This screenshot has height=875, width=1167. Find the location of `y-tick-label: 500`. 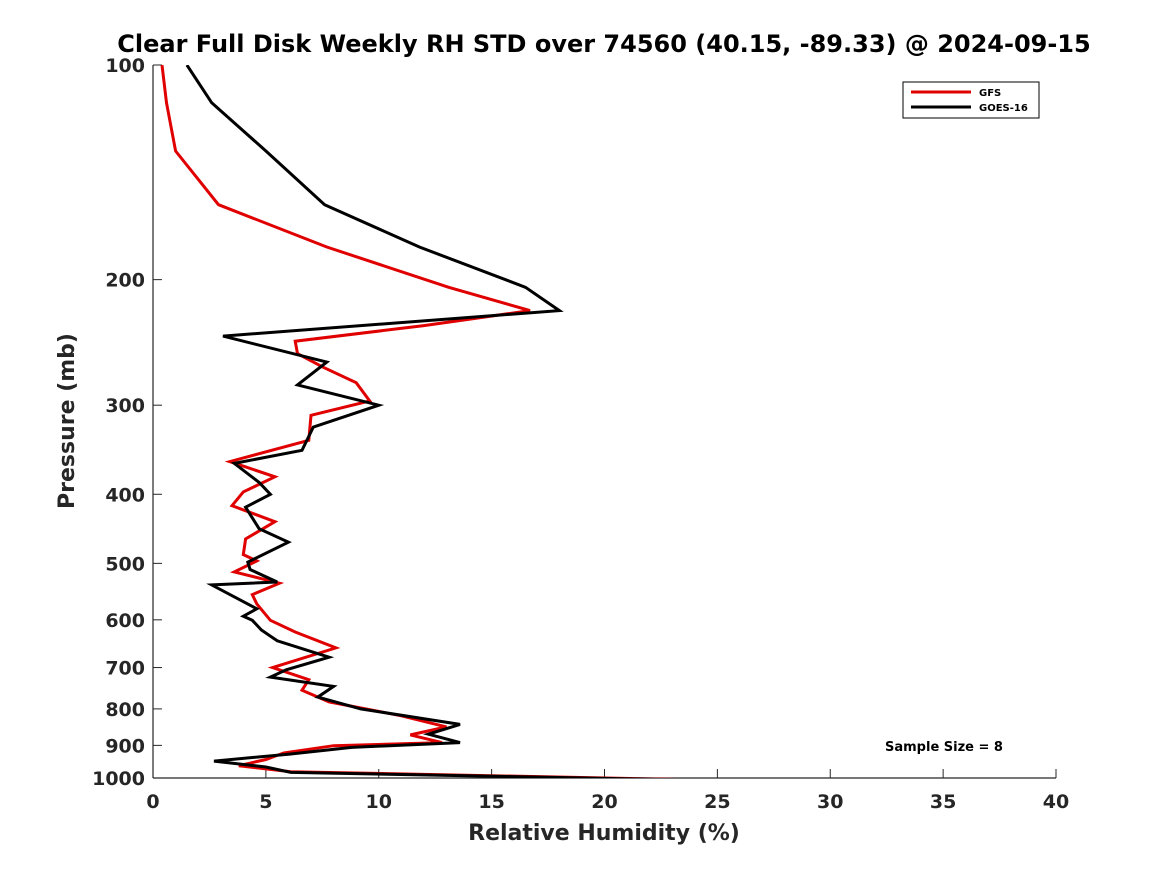

y-tick-label: 500 is located at coordinates (125, 564).